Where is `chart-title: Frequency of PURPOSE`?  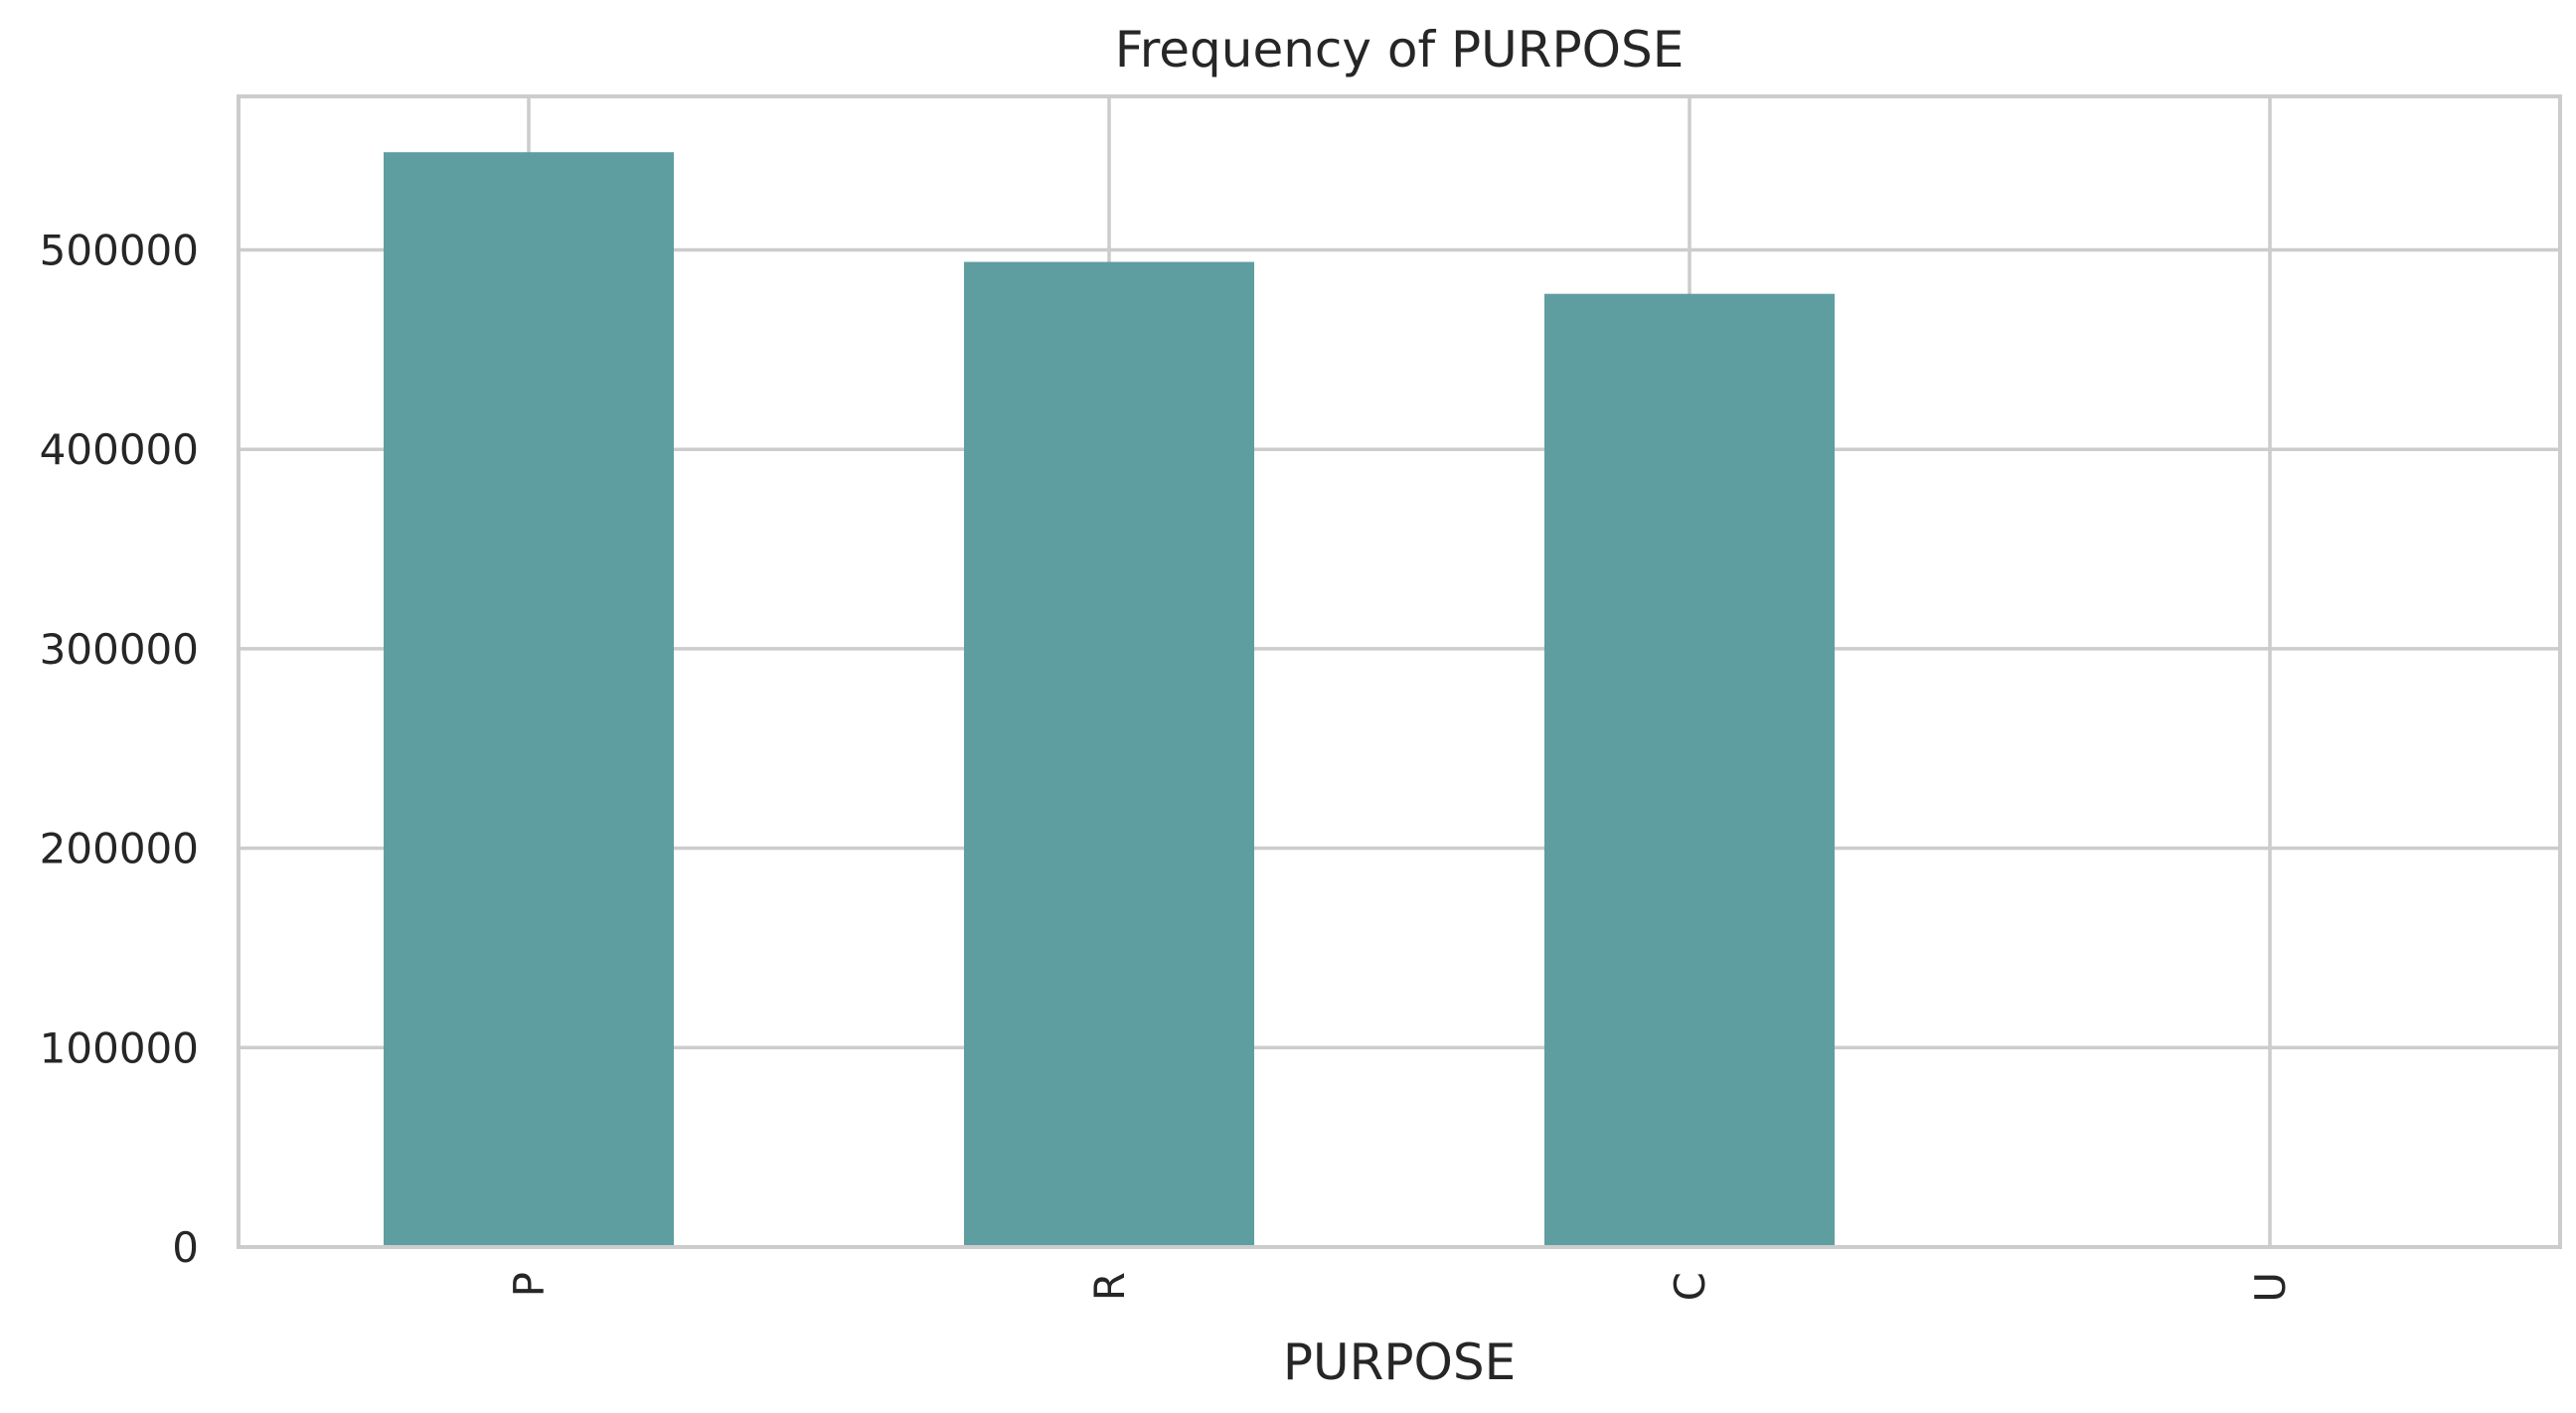
chart-title: Frequency of PURPOSE is located at coordinates (1400, 49).